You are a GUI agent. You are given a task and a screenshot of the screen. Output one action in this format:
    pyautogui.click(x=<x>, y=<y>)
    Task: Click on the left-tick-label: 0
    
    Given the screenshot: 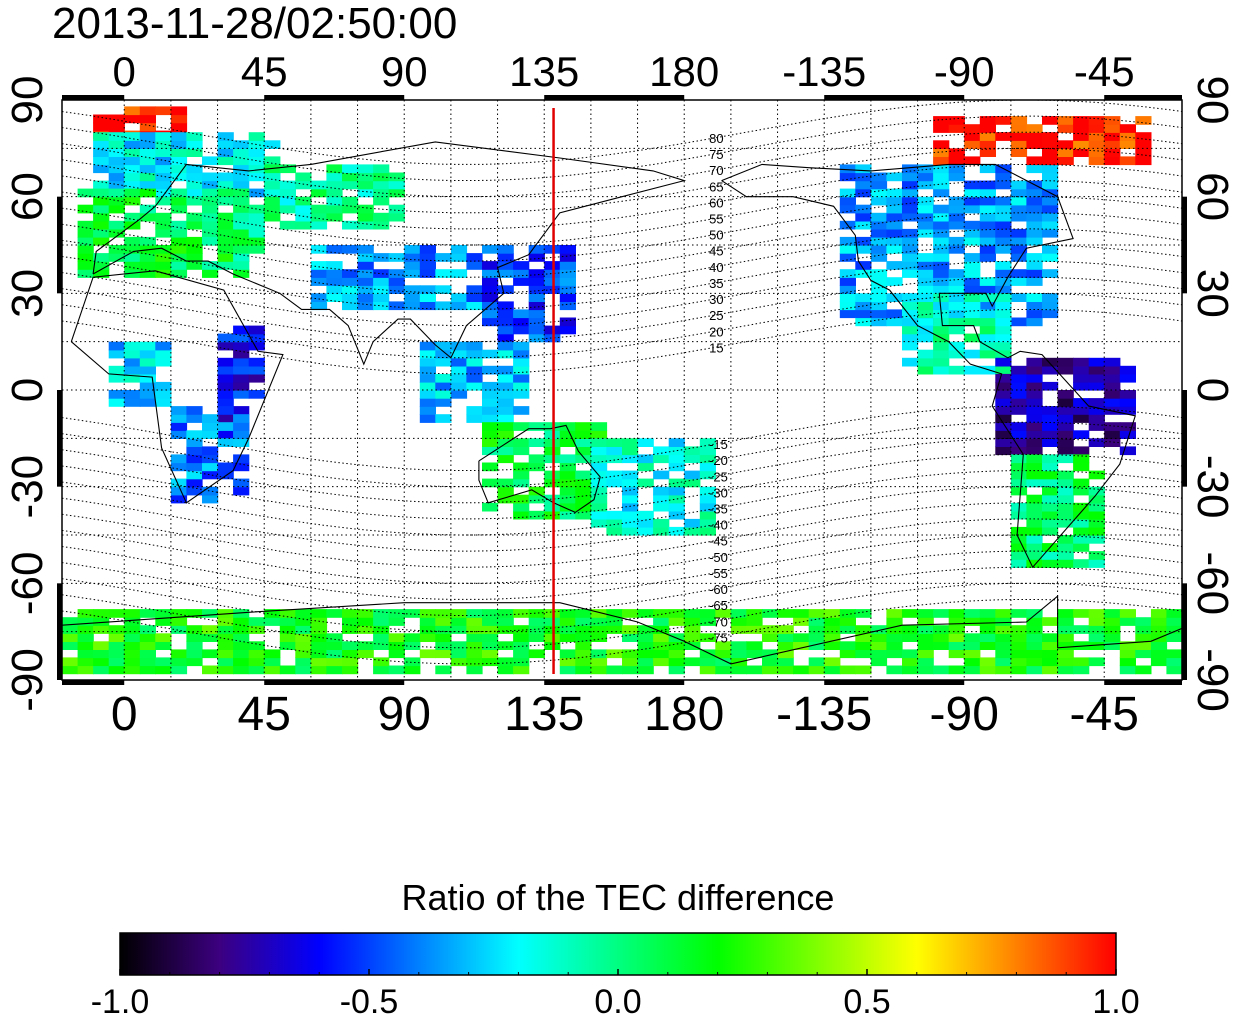 What is the action you would take?
    pyautogui.click(x=27, y=390)
    